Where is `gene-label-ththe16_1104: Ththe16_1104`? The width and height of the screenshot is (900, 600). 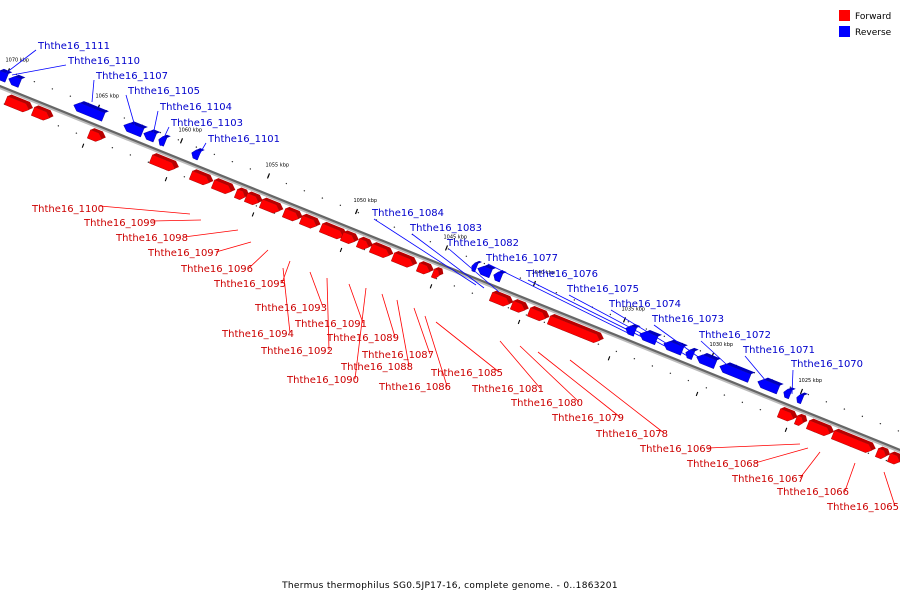 gene-label-ththe16_1104: Ththe16_1104 is located at coordinates (191, 121).